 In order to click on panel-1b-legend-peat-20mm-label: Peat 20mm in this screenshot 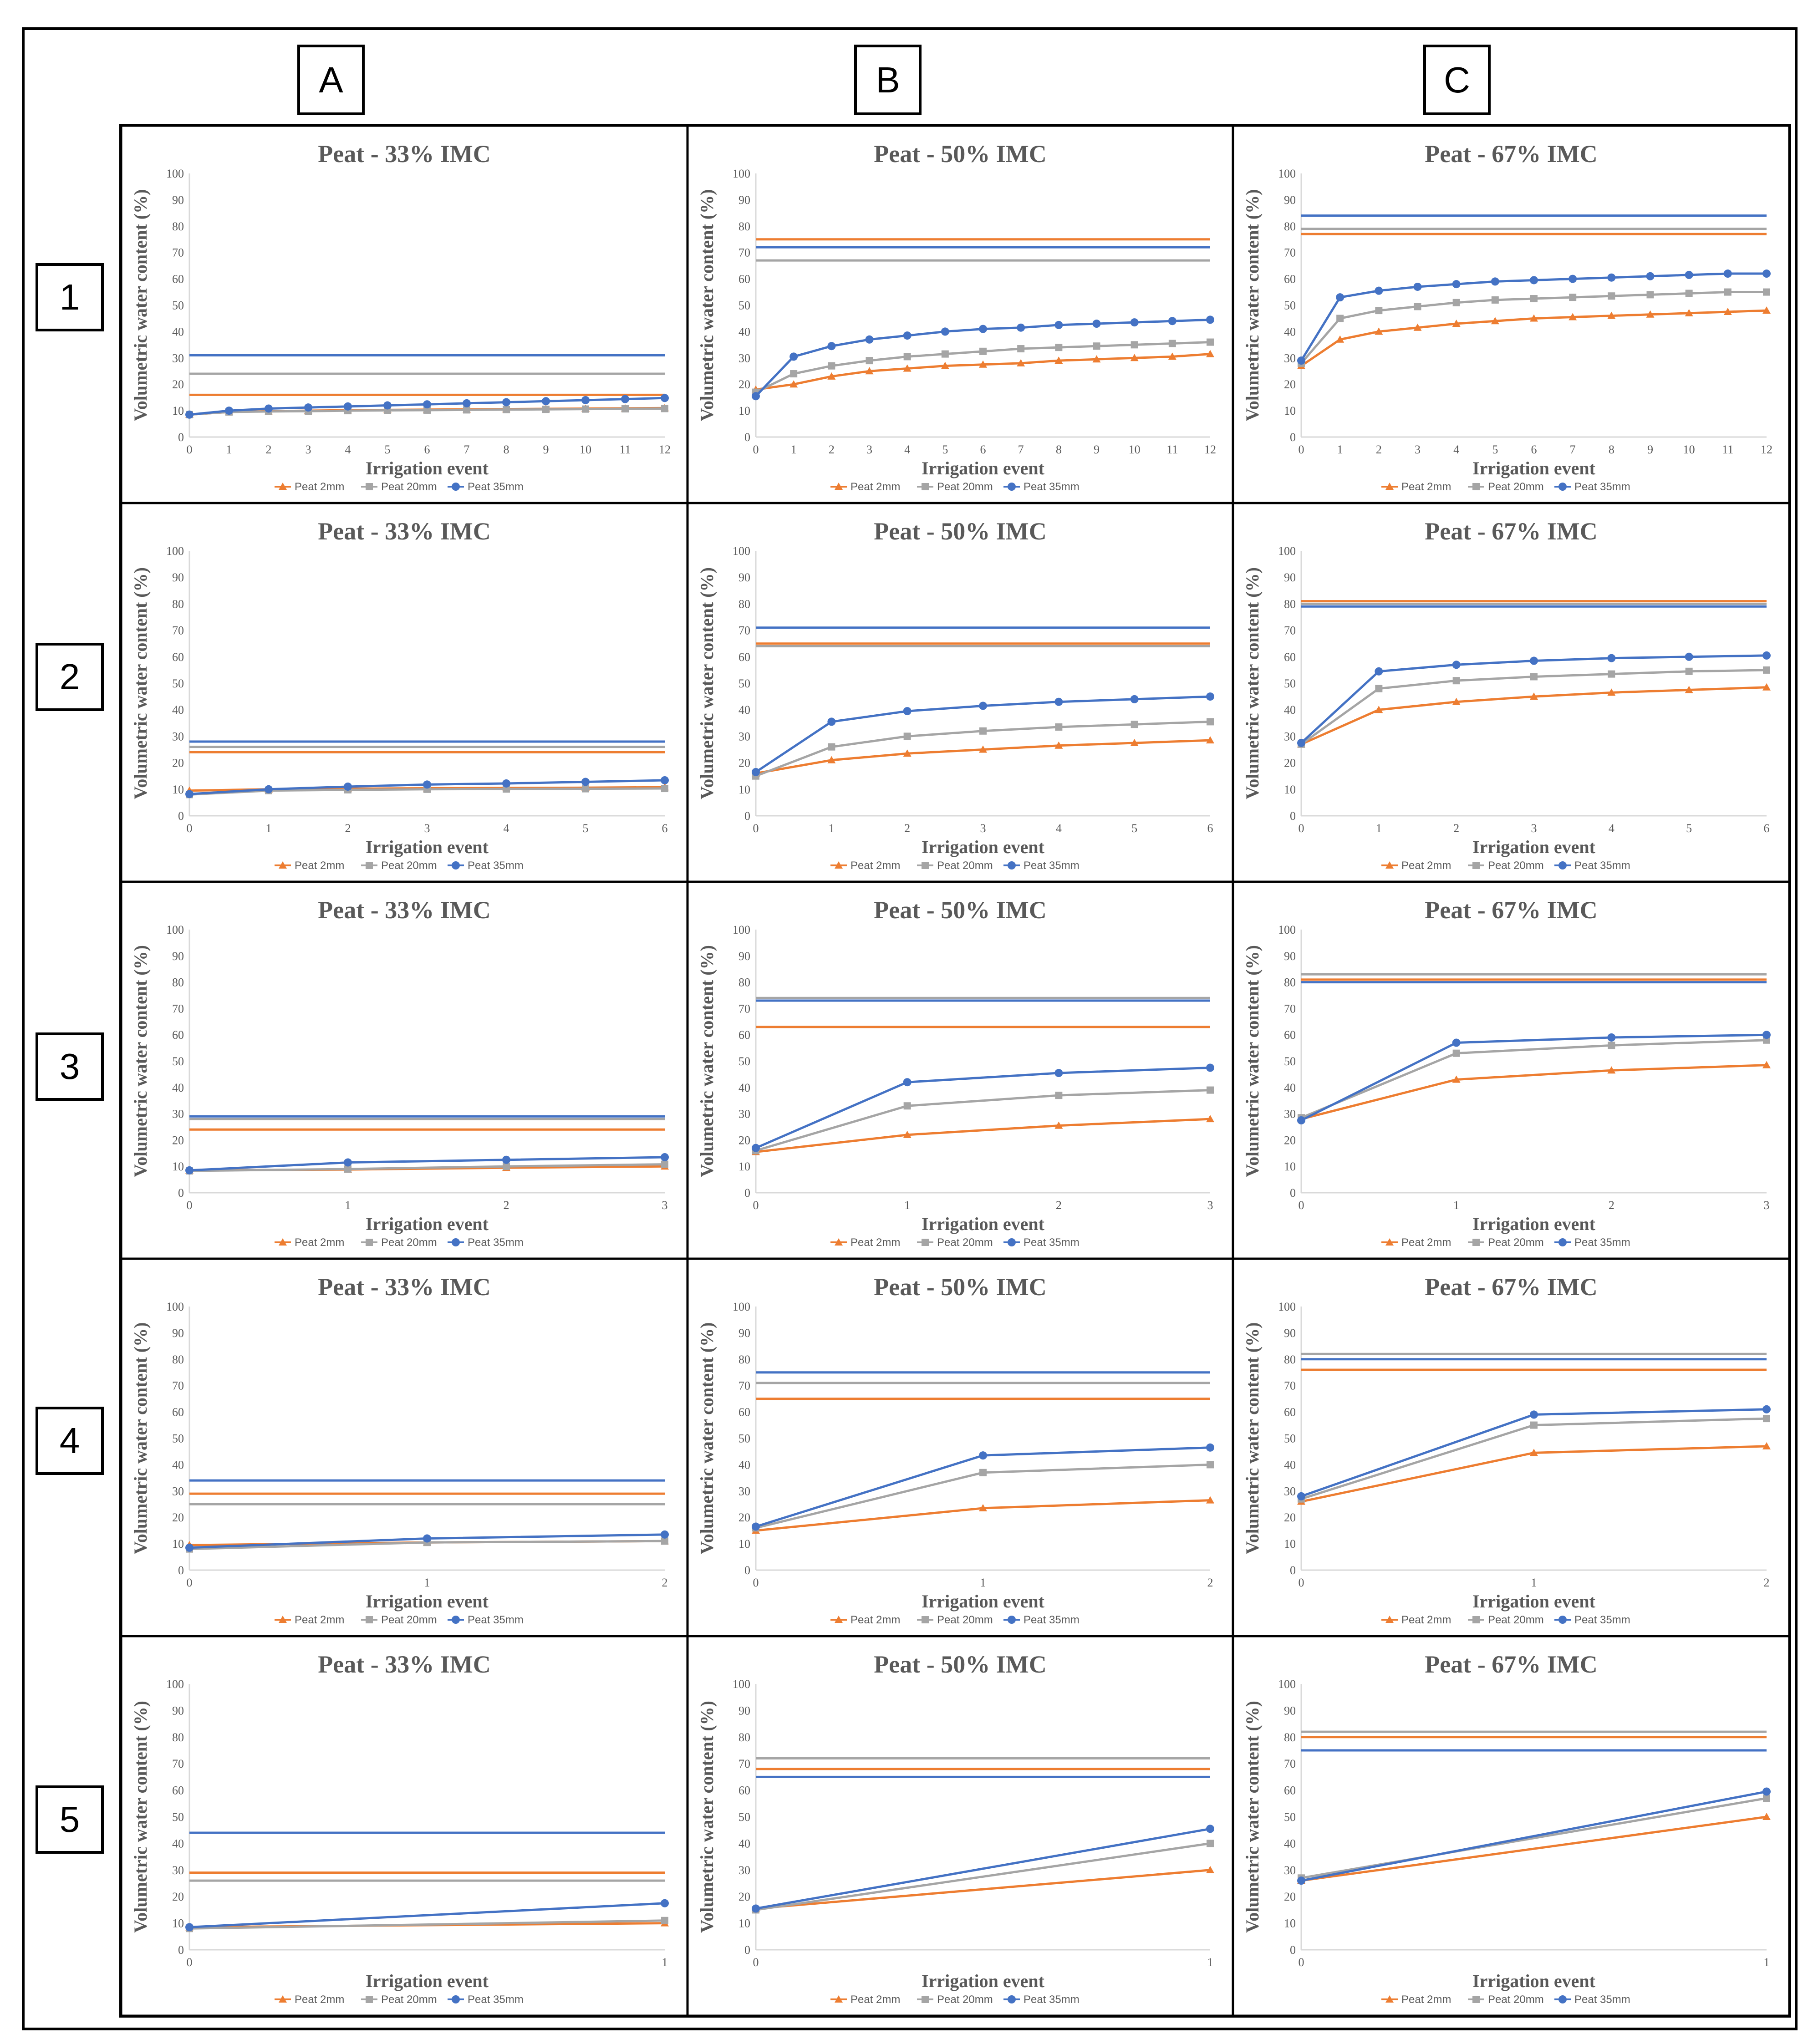, I will do `click(965, 487)`.